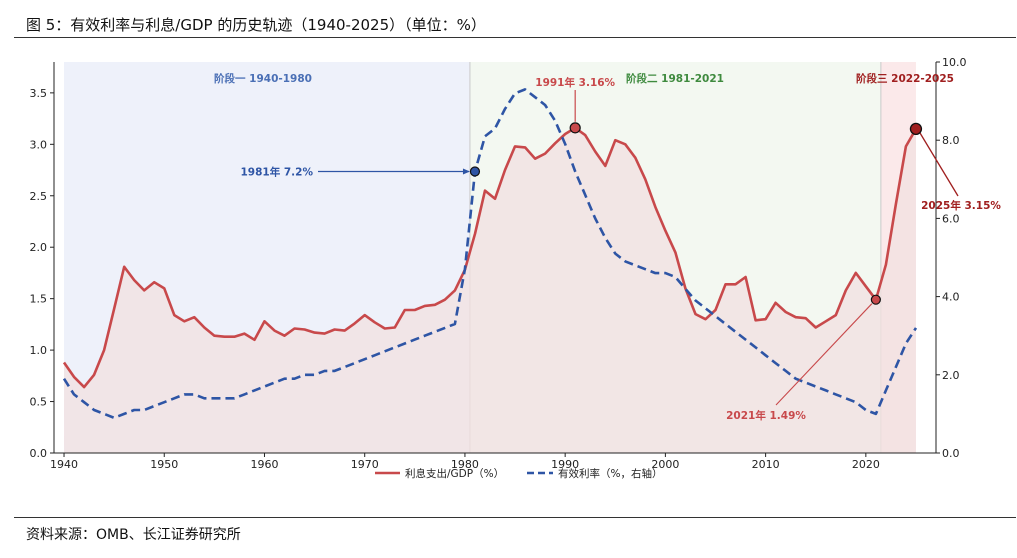  Describe the element at coordinates (951, 140) in the screenshot. I see `y-right-tick-label: 8.0` at that location.